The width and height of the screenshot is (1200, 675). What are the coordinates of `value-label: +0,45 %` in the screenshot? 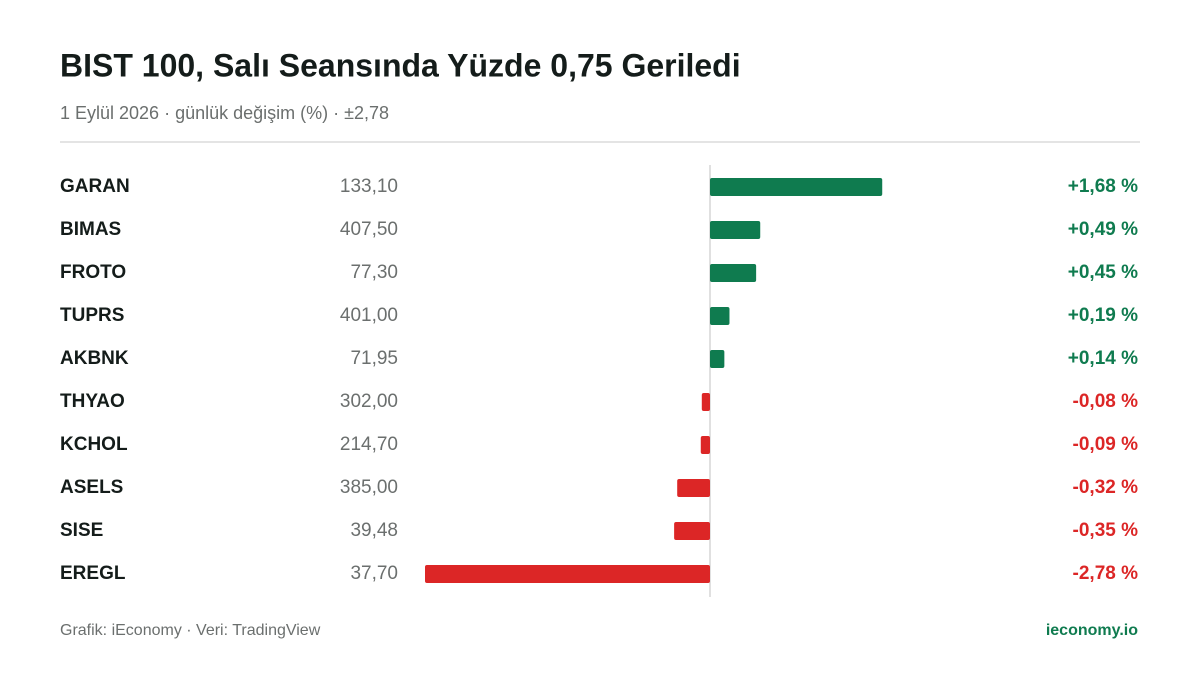 It's located at (1103, 272).